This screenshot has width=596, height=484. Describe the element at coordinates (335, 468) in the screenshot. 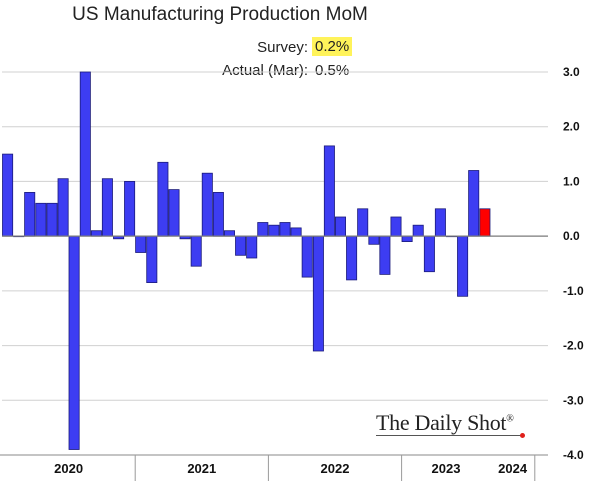

I see `x-year-label: 2022` at that location.